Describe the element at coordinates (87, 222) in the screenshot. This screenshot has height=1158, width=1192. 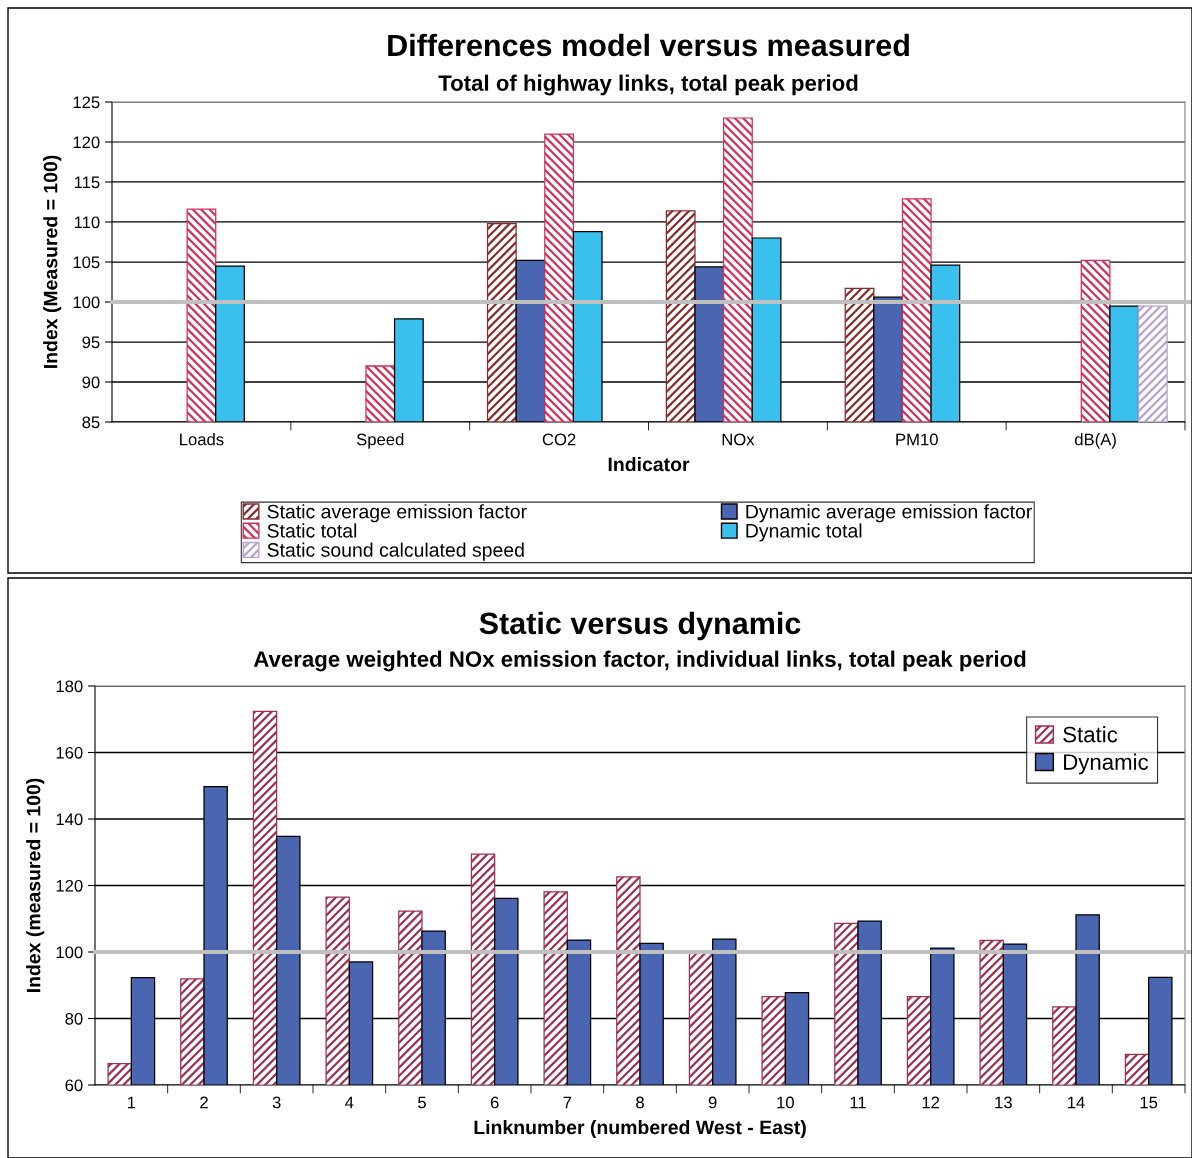
I see `y-tick-label: 110` at that location.